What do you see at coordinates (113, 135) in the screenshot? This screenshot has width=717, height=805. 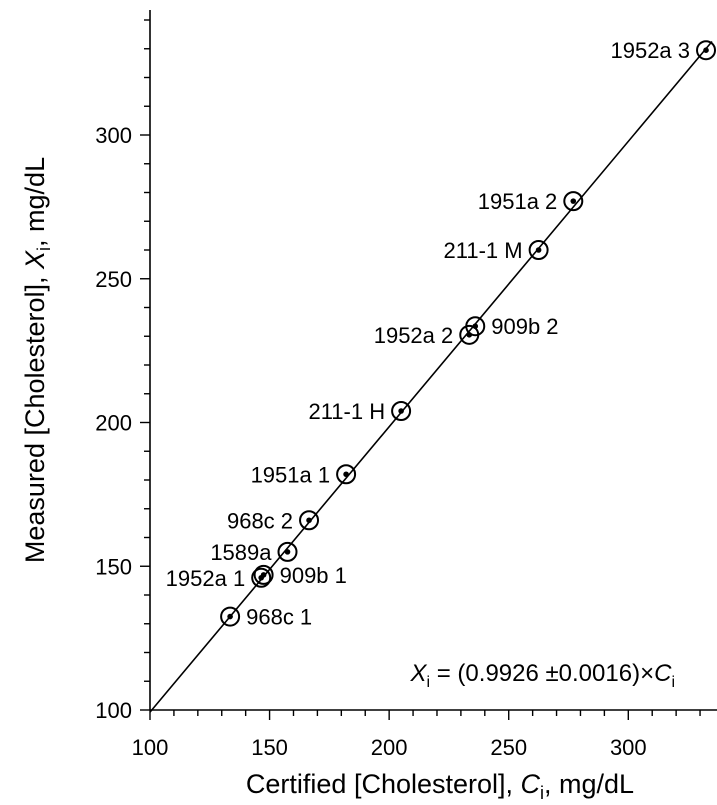 I see `y-tick-label: 300` at bounding box center [113, 135].